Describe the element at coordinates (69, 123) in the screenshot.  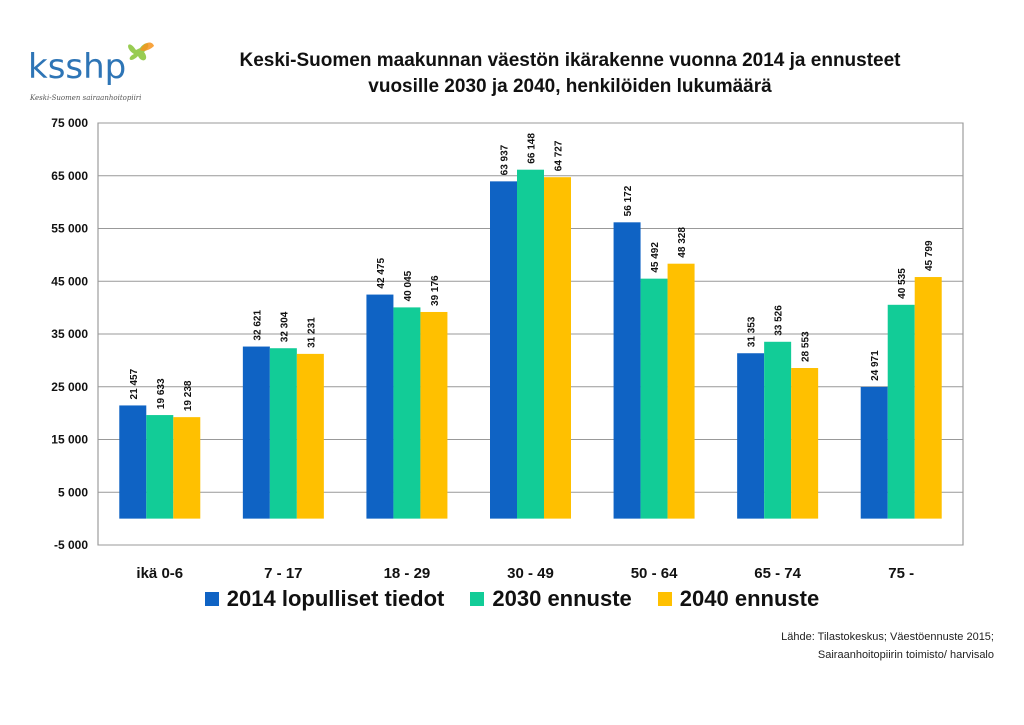
I see `y-tick-label: 75 000` at that location.